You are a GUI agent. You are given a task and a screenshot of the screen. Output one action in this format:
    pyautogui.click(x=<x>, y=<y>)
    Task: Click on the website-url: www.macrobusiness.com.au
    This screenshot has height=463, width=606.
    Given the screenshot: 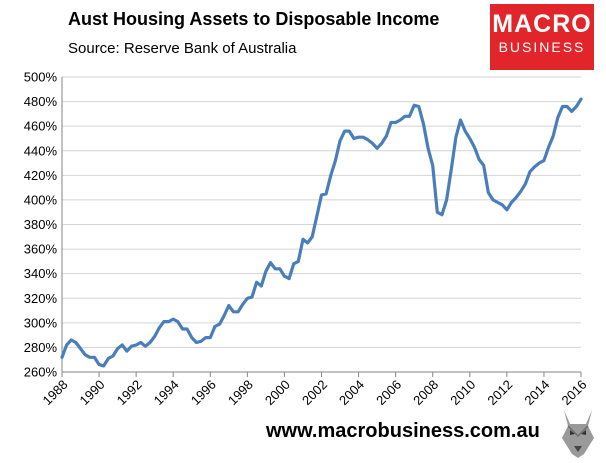 What is the action you would take?
    pyautogui.click(x=403, y=431)
    